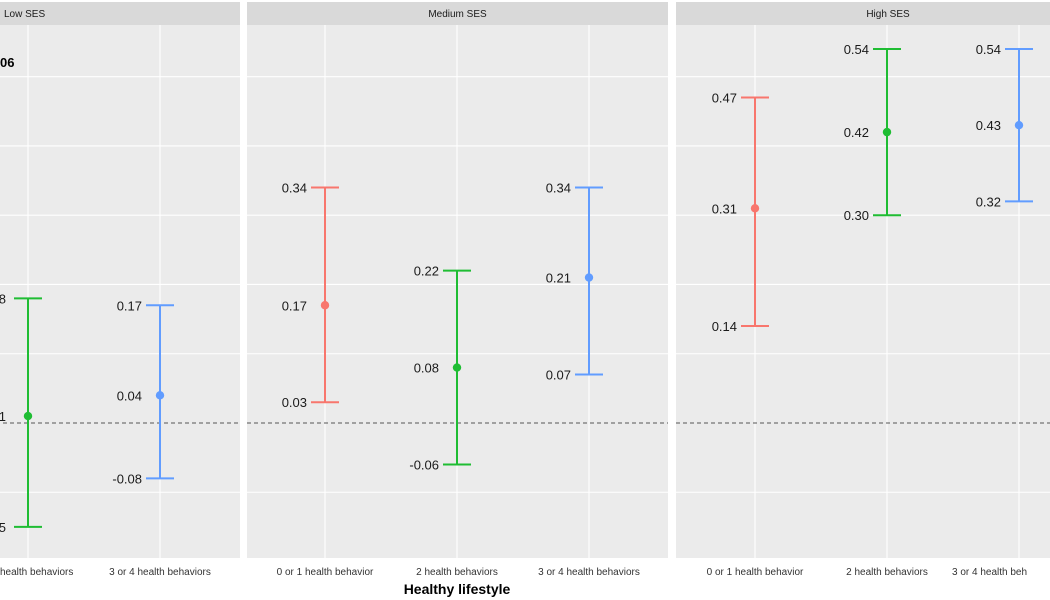 This screenshot has height=600, width=1050. I want to click on lower-ci-label: 0.32, so click(988, 201).